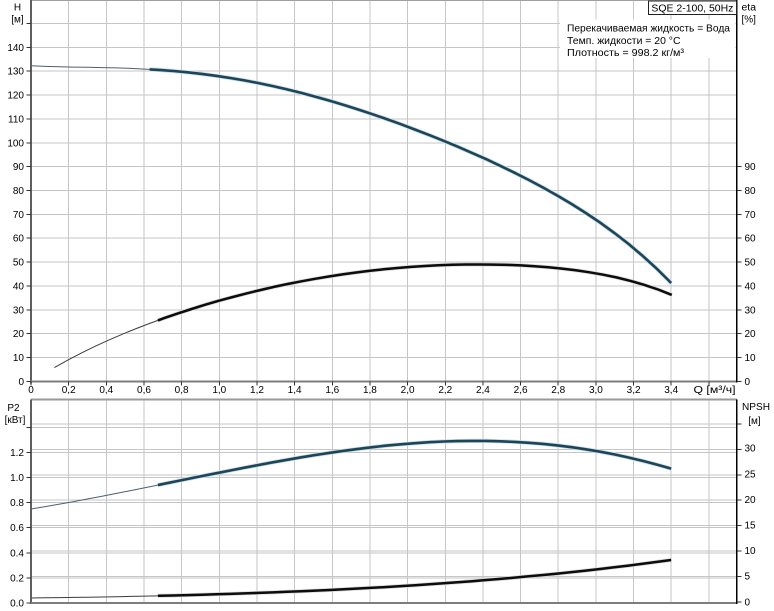 Image resolution: width=774 pixels, height=611 pixels. I want to click on svg-text: eta, so click(749, 8).